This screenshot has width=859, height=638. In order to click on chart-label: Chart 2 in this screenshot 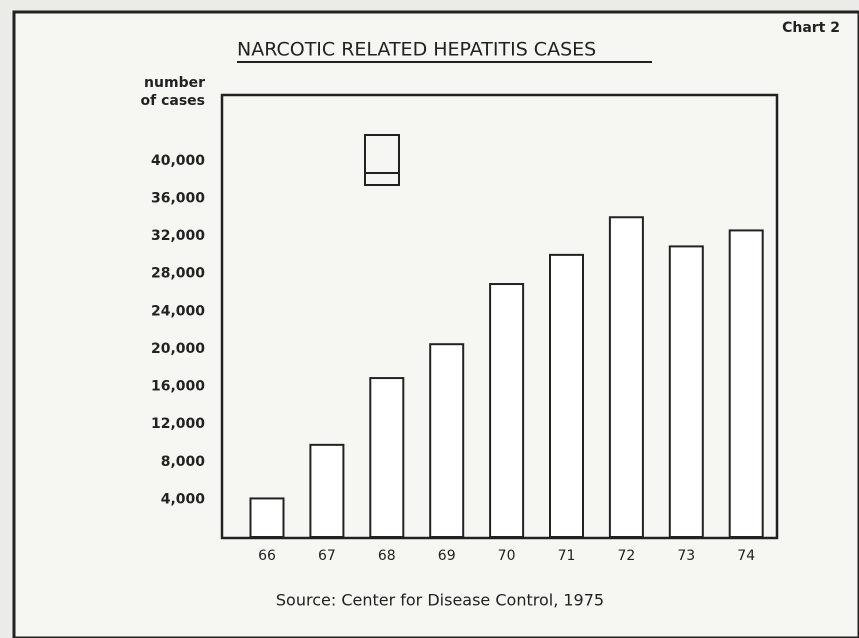, I will do `click(811, 28)`.